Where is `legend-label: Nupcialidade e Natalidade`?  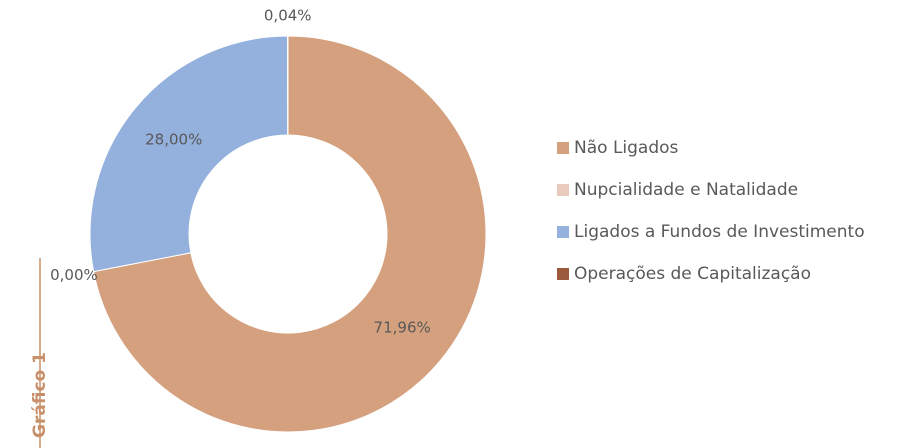
legend-label: Nupcialidade e Natalidade is located at coordinates (686, 190).